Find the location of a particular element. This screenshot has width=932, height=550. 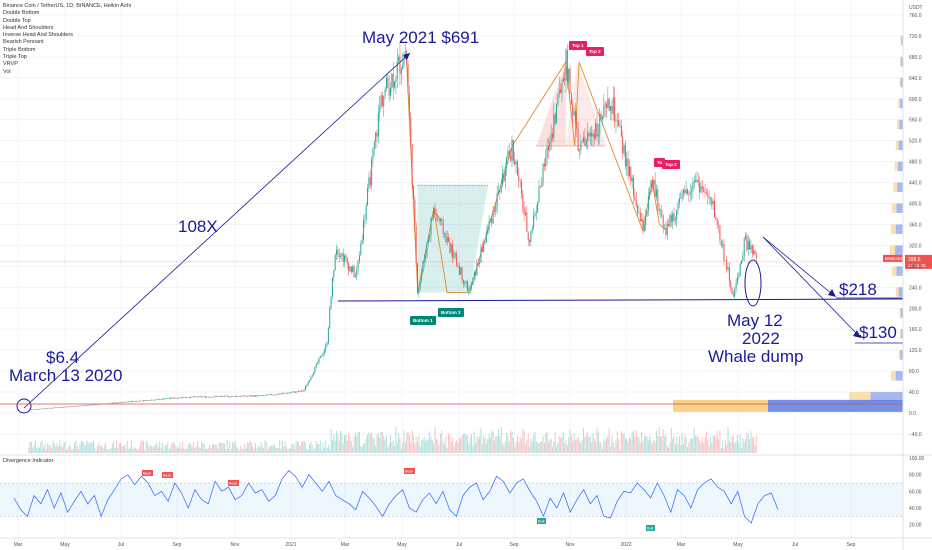

indicator-triple-bottom: Triple Bottom is located at coordinates (19, 49).